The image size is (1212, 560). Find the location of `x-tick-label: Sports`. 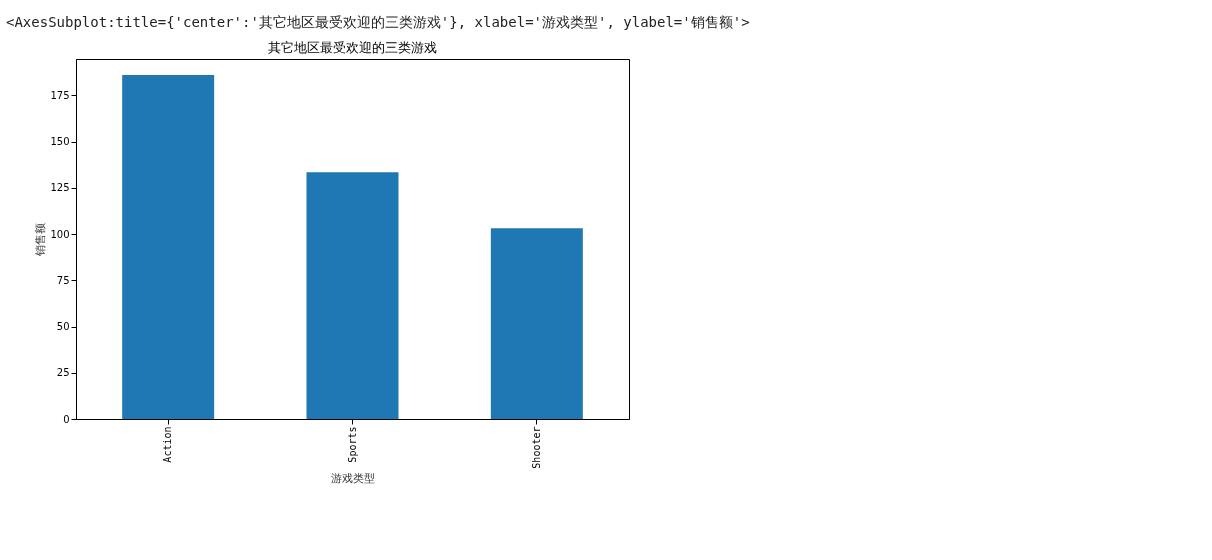

x-tick-label: Sports is located at coordinates (352, 444).